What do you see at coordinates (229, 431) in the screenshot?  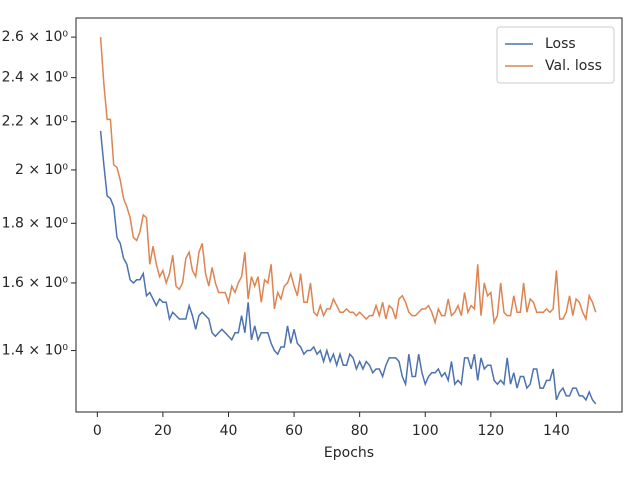 I see `x-tick-label: 40` at bounding box center [229, 431].